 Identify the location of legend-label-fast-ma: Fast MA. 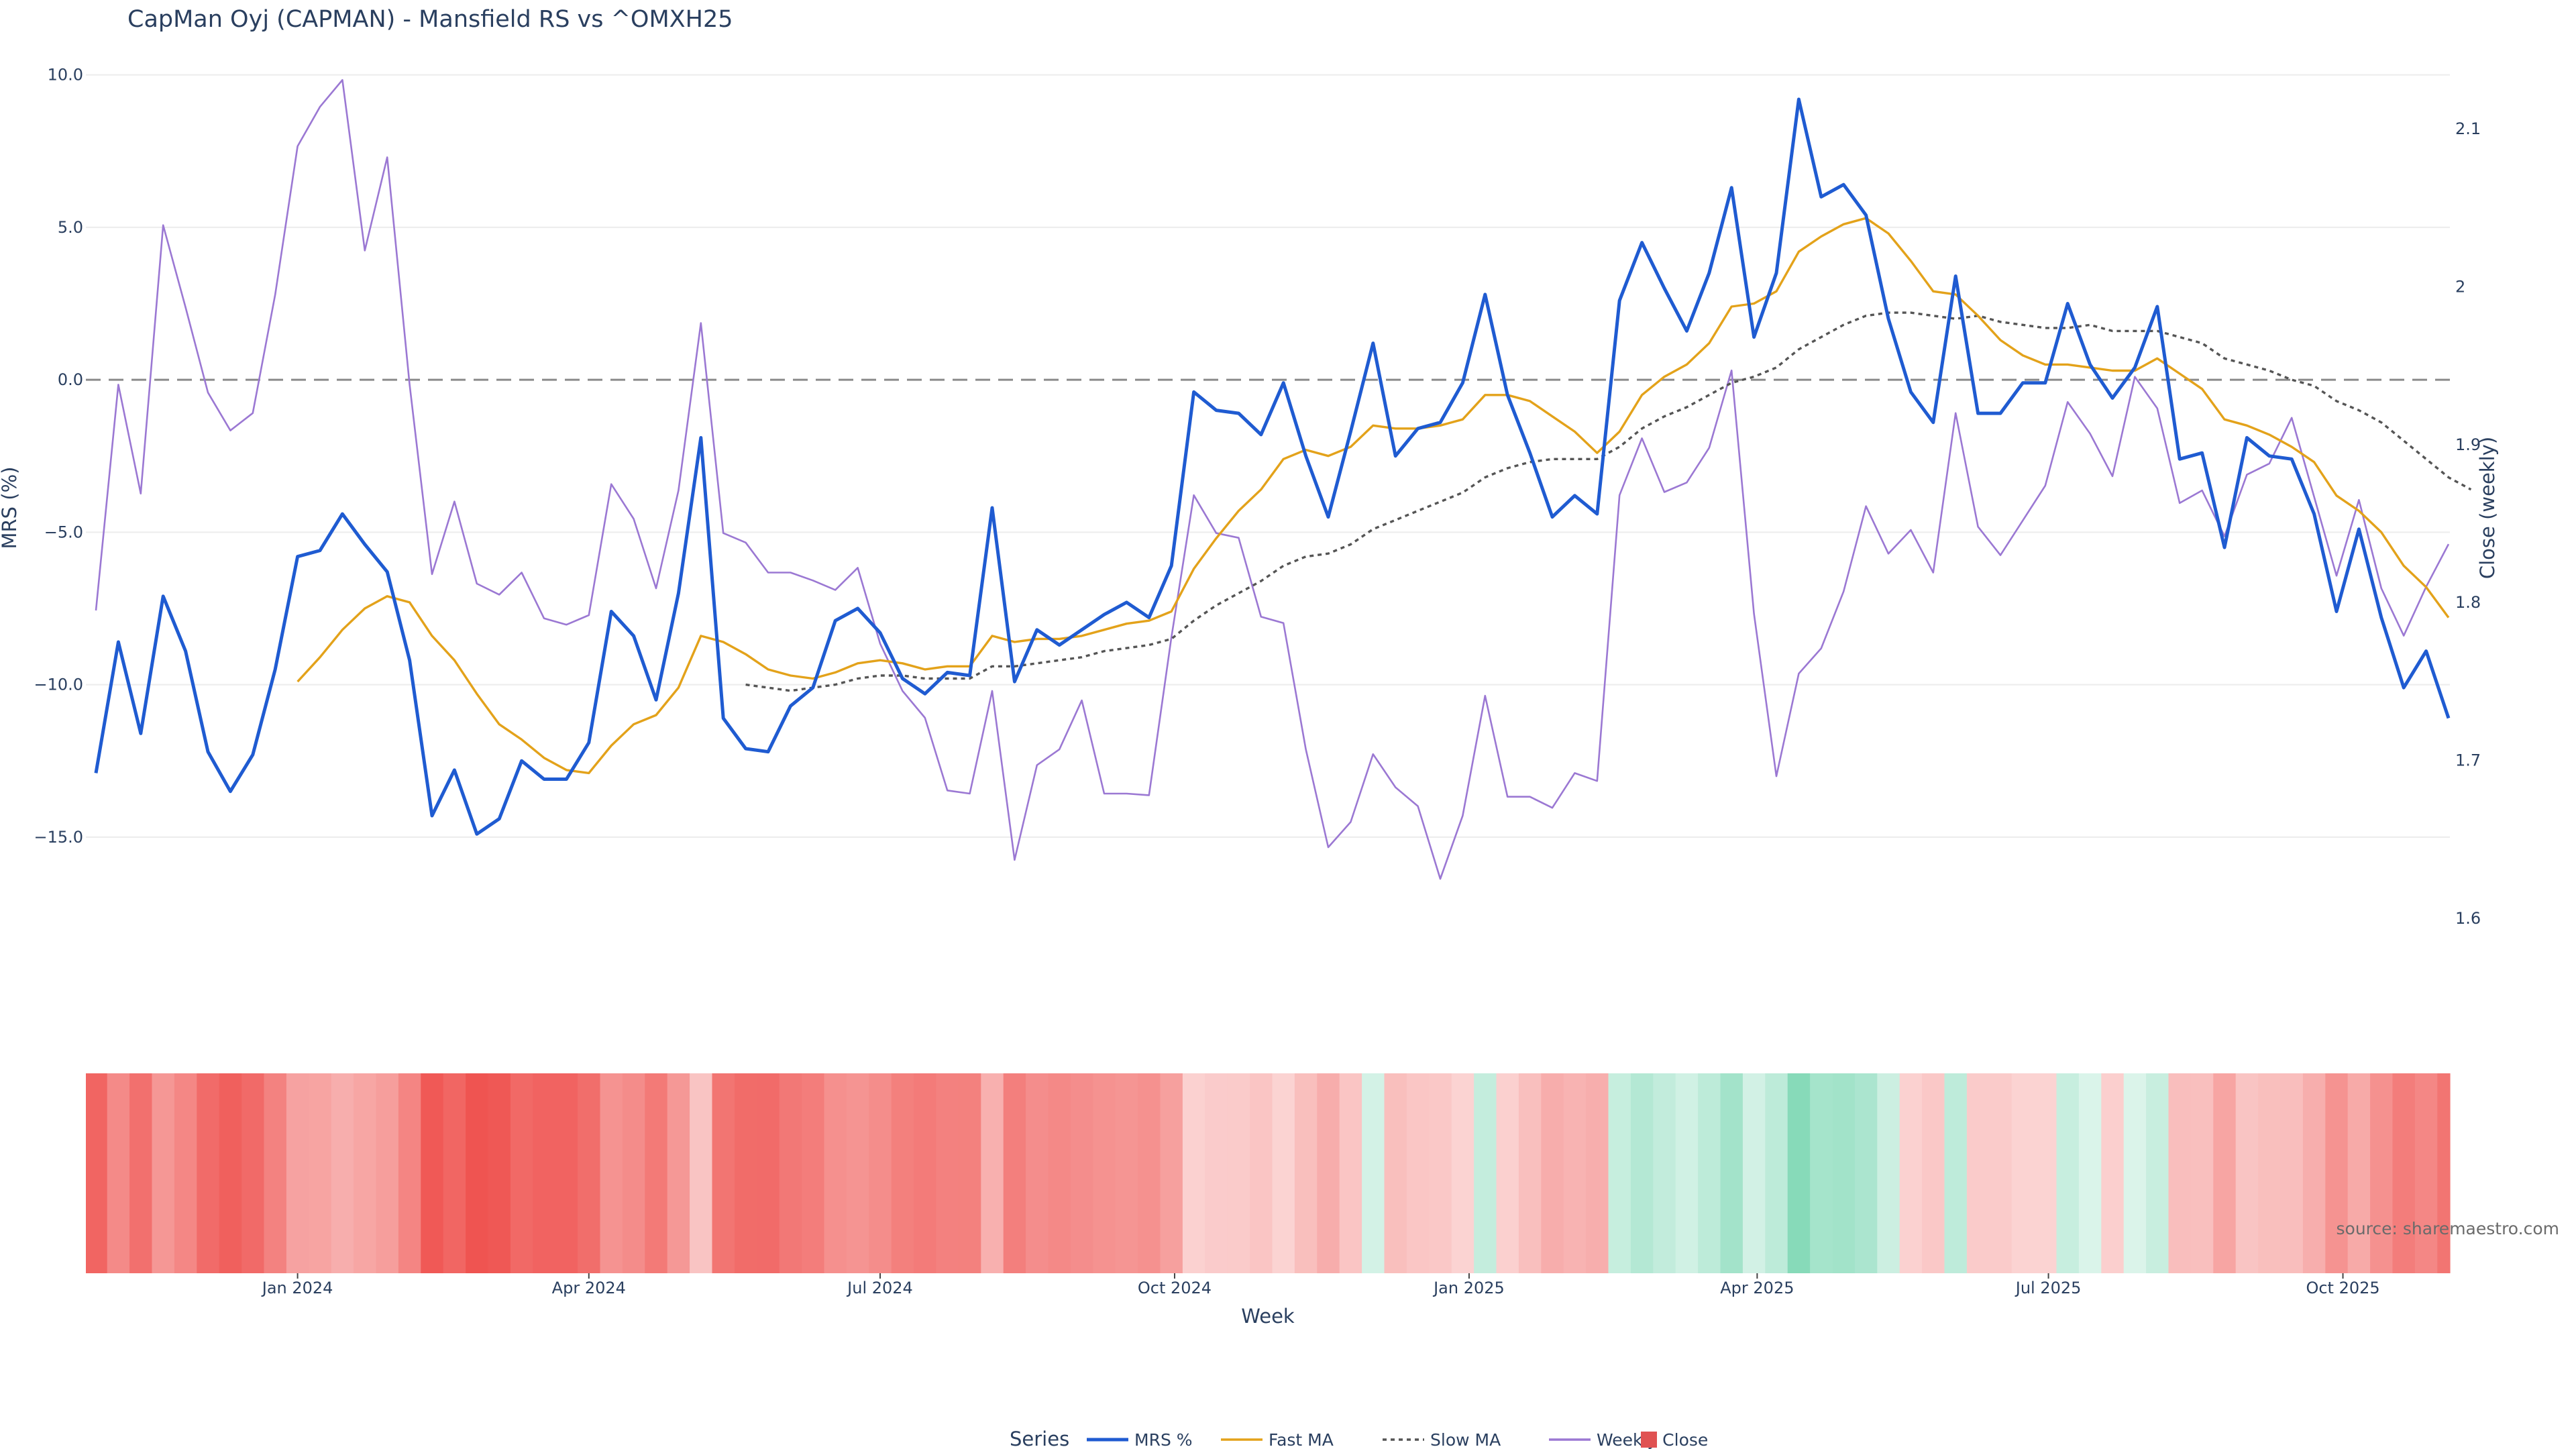
(1301, 1439).